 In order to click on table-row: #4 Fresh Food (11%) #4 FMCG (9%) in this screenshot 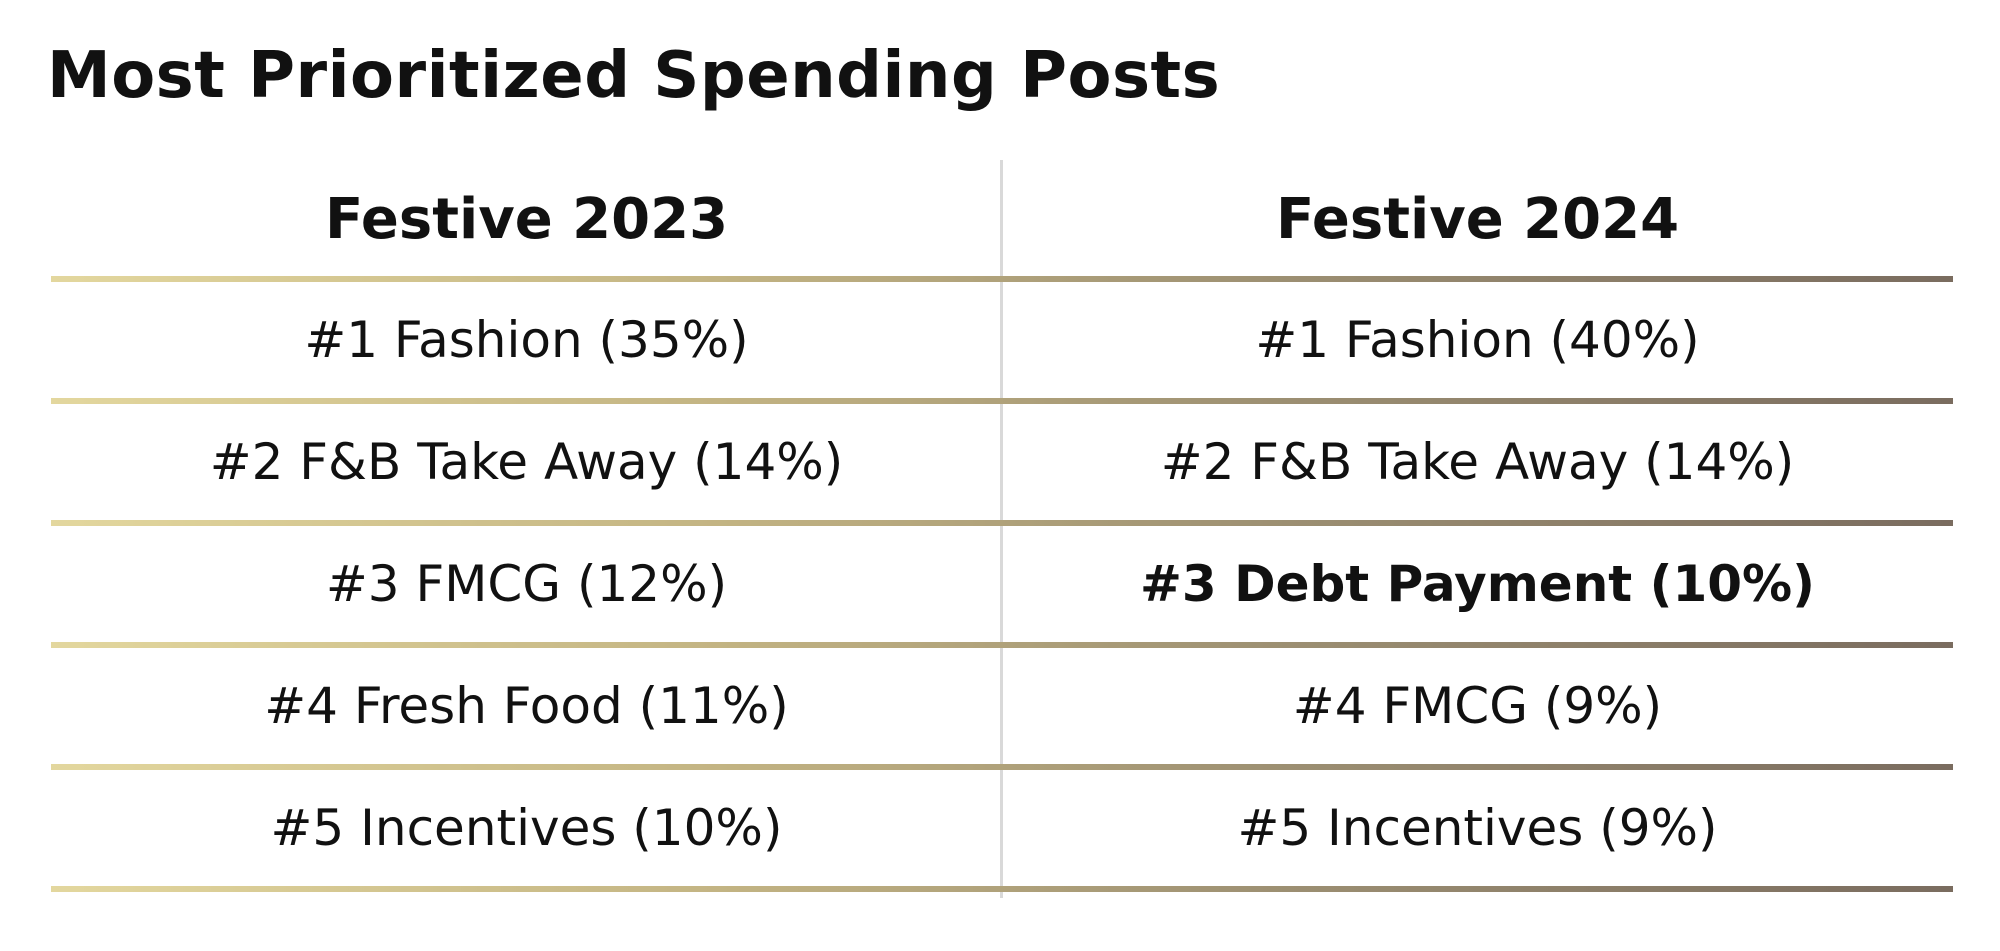, I will do `click(1002, 709)`.